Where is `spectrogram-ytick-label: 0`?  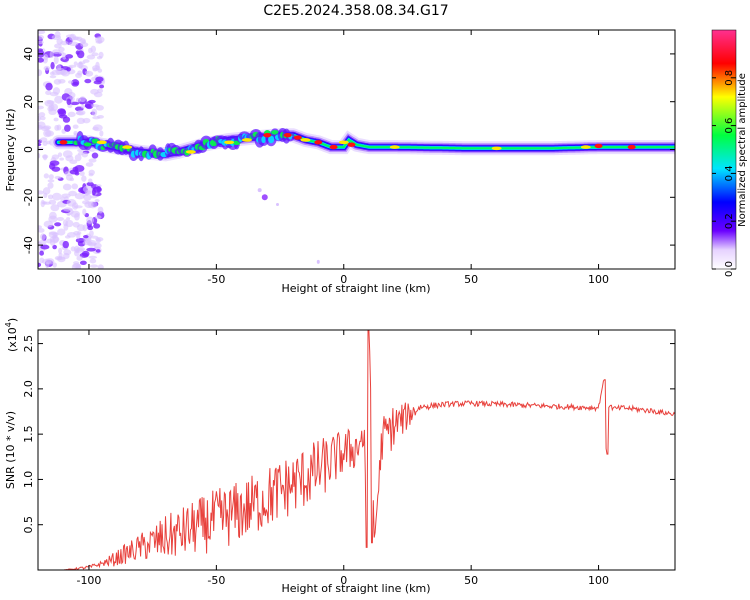
spectrogram-ytick-label: 0 is located at coordinates (28, 149).